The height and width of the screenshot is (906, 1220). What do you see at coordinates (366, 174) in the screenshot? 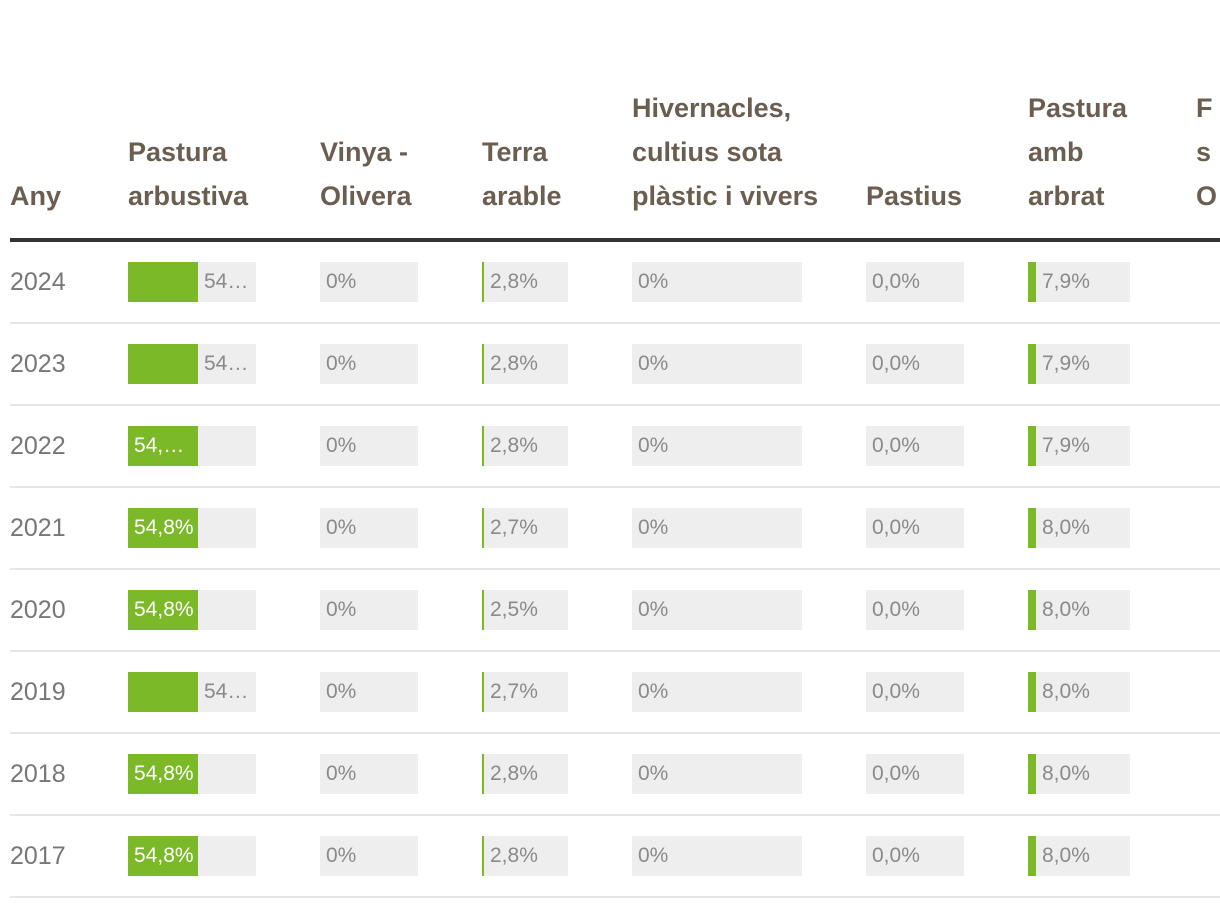
I see `header-vinya-olivera: Vinya - Olivera` at bounding box center [366, 174].